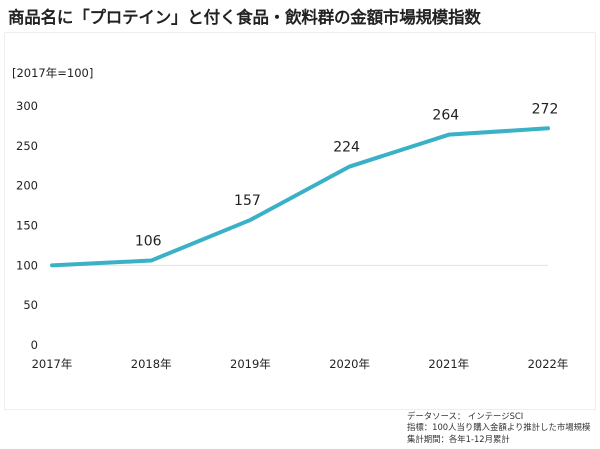 This screenshot has width=600, height=449. I want to click on data-label: 157, so click(247, 201).